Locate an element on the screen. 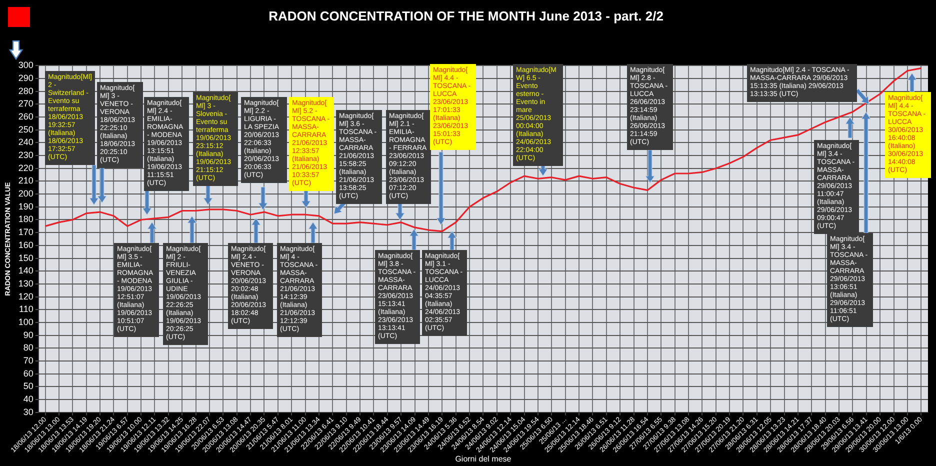  y-tick-label: 210 is located at coordinates (26, 181).